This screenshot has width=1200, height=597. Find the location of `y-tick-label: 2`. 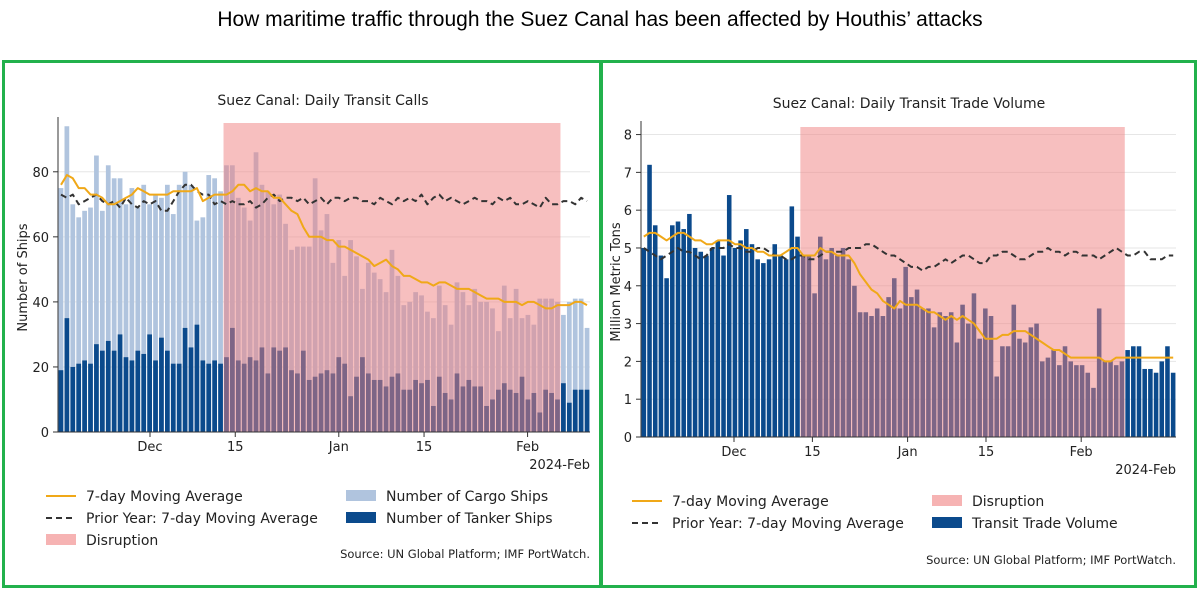

y-tick-label: 2 is located at coordinates (628, 362).